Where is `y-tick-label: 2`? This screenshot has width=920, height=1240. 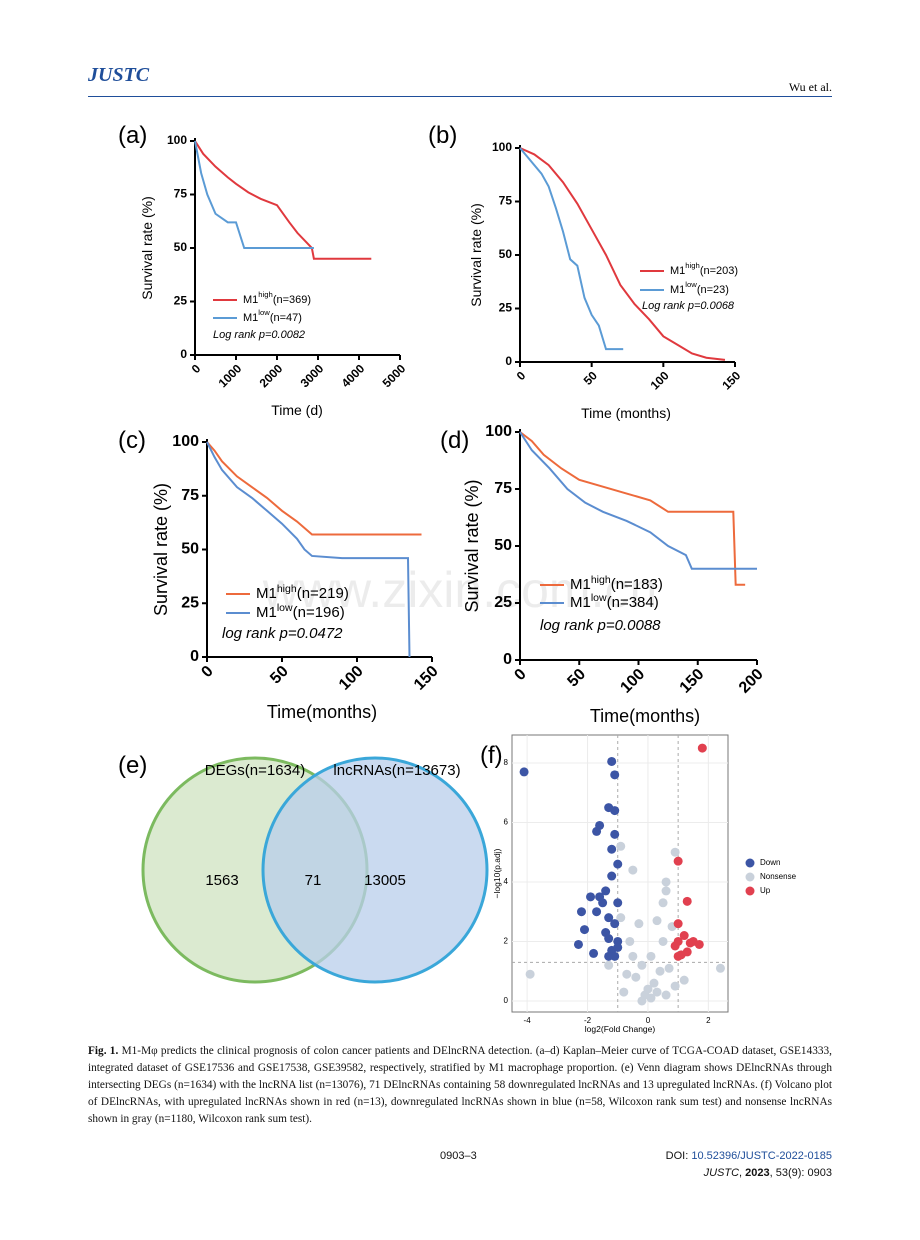 y-tick-label: 2 is located at coordinates (506, 941).